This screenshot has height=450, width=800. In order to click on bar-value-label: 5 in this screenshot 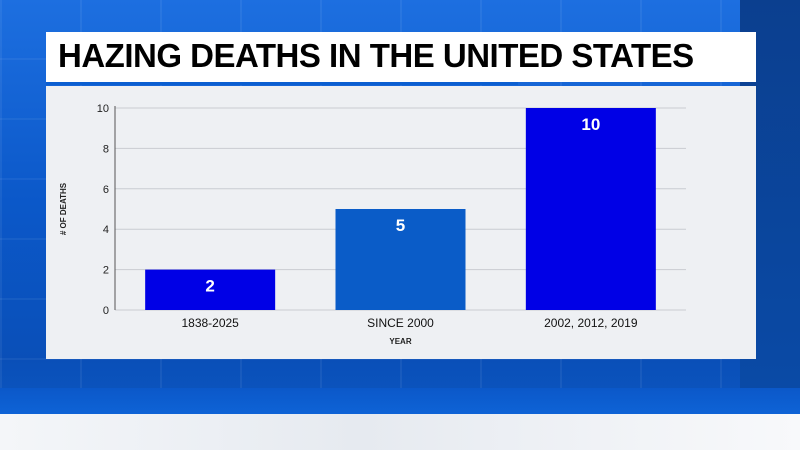, I will do `click(400, 225)`.